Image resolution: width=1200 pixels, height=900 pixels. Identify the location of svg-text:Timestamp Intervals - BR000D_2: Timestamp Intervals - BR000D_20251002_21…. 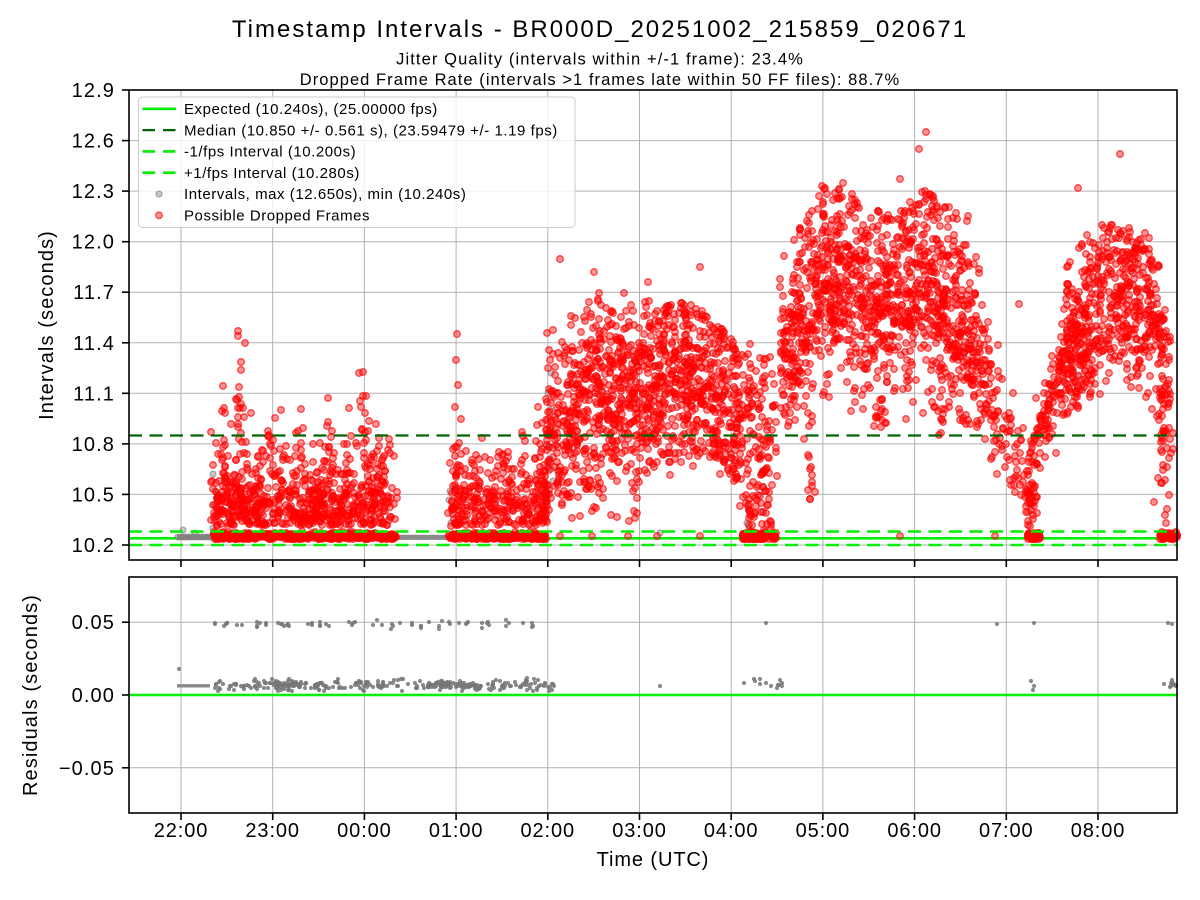
(600, 29).